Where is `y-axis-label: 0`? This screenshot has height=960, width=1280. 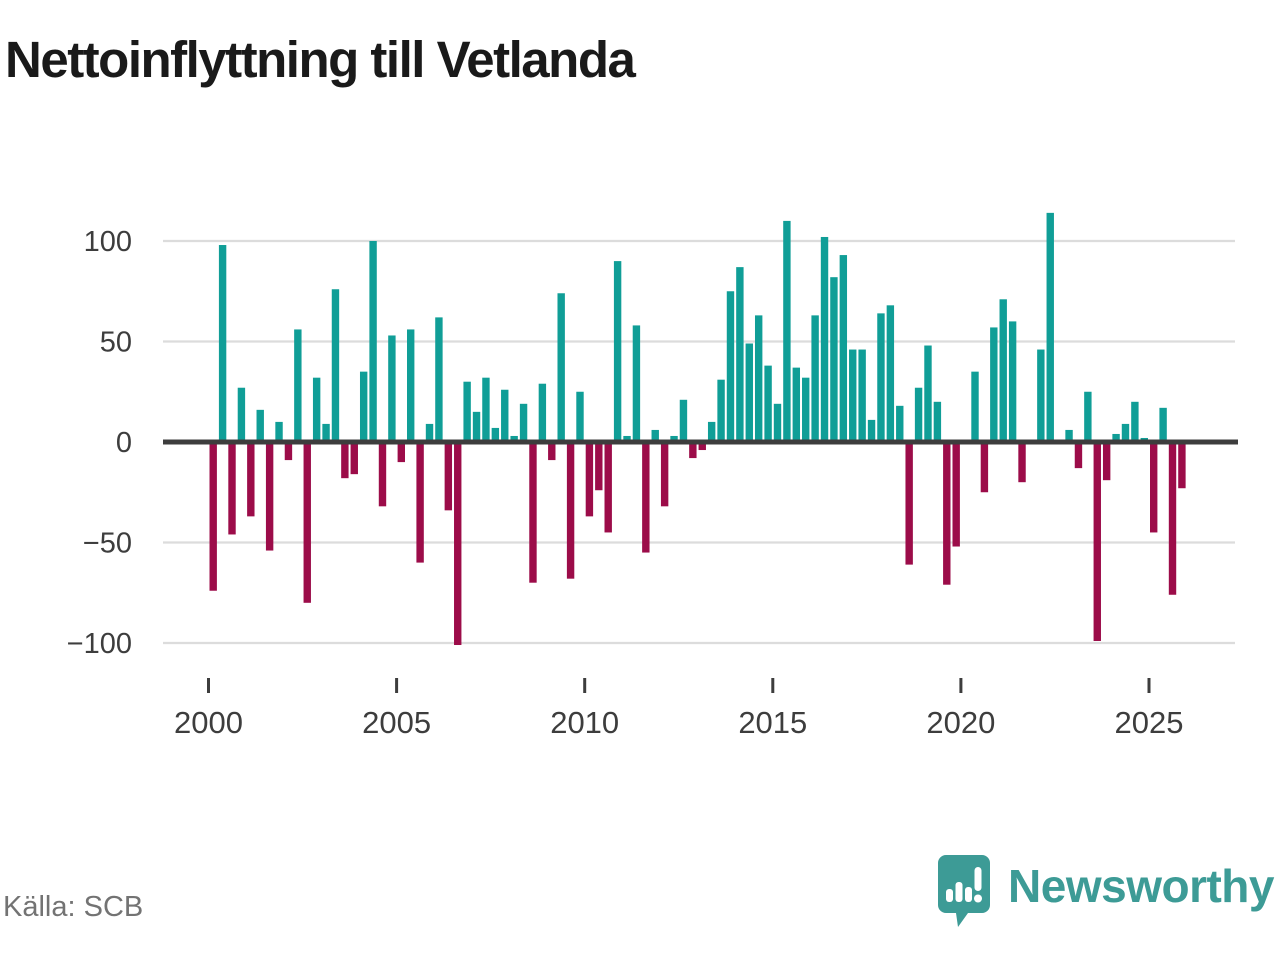
y-axis-label: 0 is located at coordinates (124, 443).